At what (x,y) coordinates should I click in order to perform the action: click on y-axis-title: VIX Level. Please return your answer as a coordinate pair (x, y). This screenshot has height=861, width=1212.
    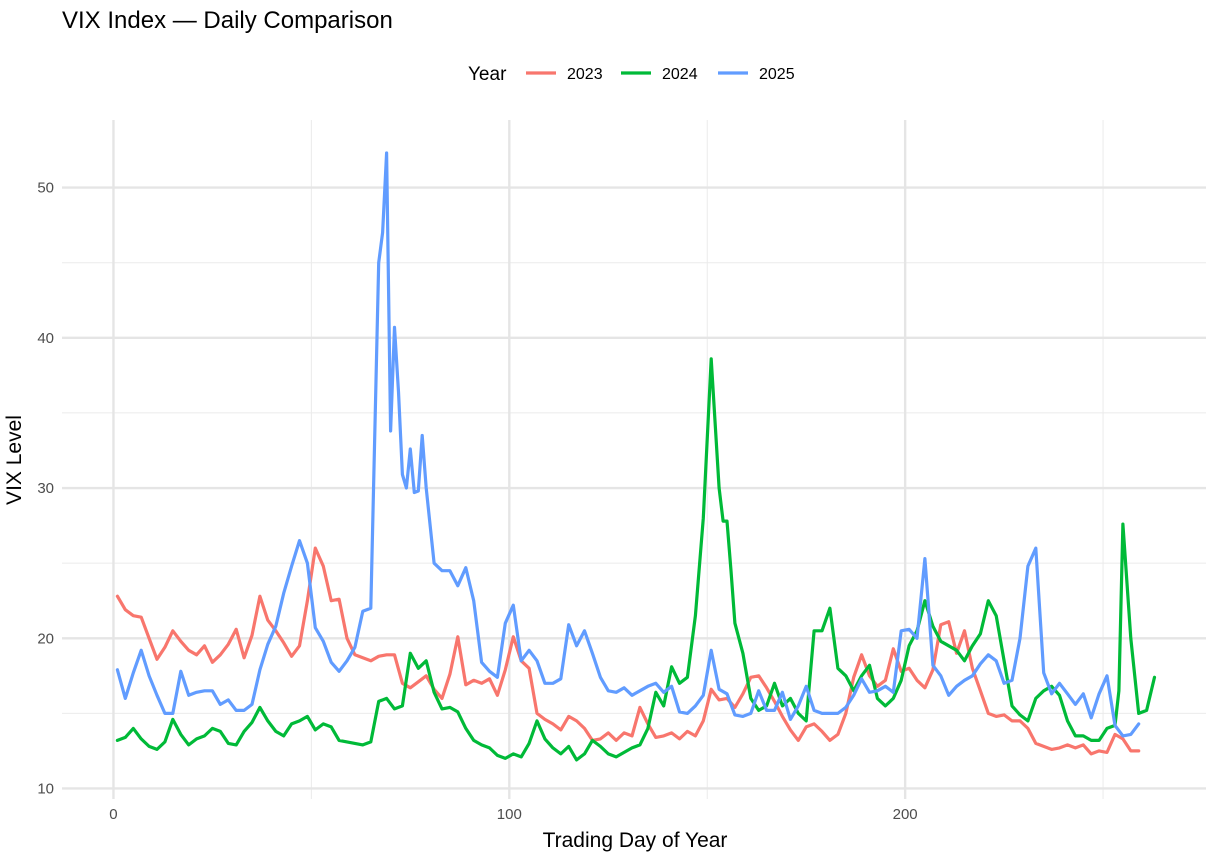
    Looking at the image, I should click on (14, 460).